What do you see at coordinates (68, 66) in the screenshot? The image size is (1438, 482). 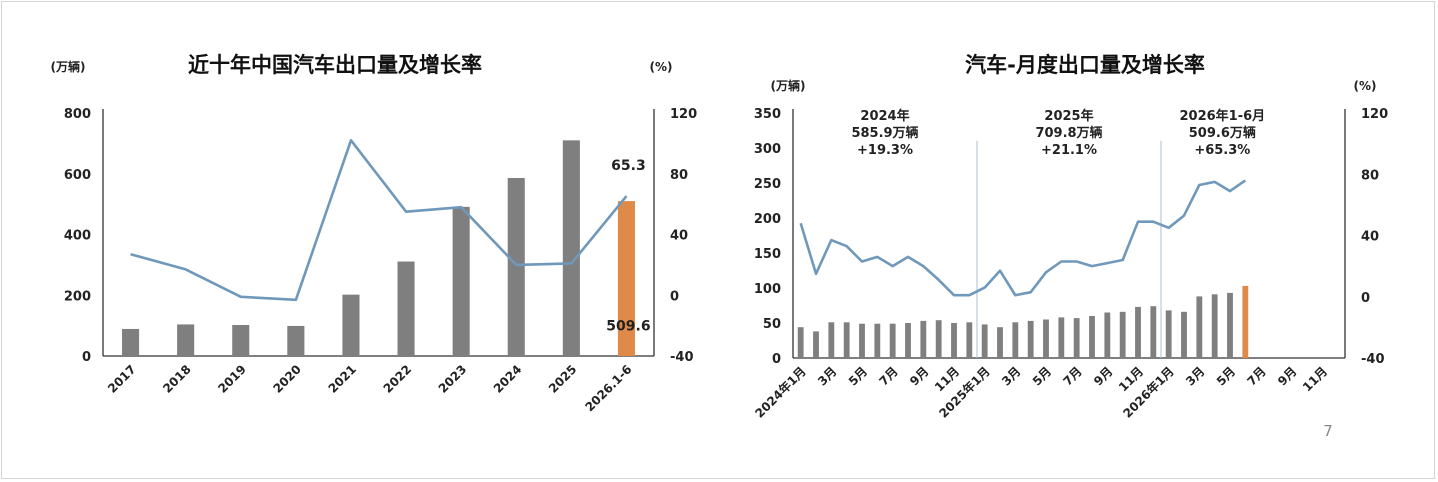 I see `chart-left-y-unit: (万辆)` at bounding box center [68, 66].